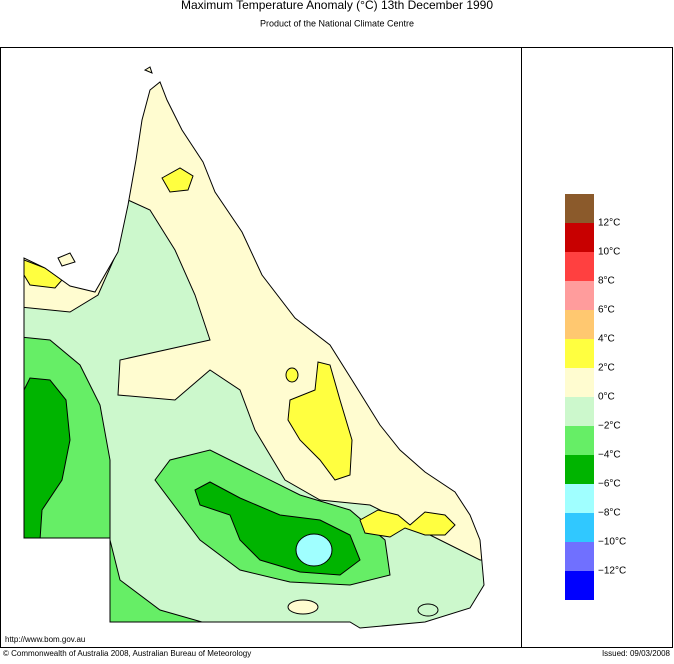 The image size is (674, 664). I want to click on legend-label: −2°C, so click(609, 426).